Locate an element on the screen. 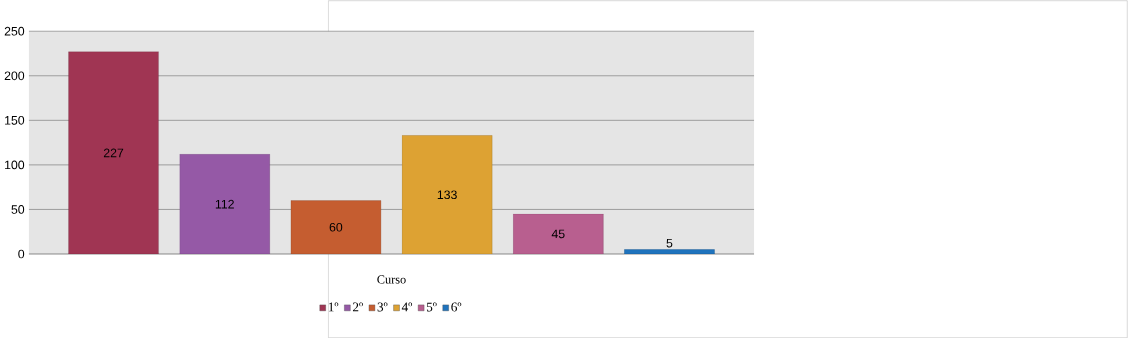 The width and height of the screenshot is (1128, 338). legend-label: 2º is located at coordinates (357, 307).